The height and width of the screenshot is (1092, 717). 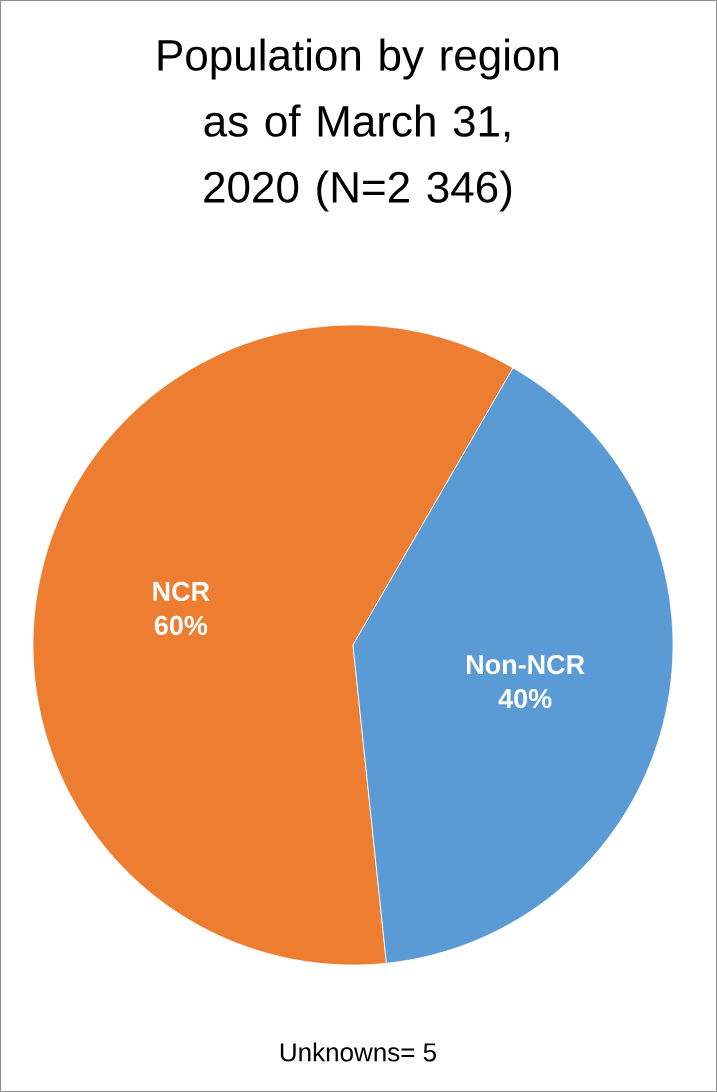 I want to click on slice-label: NCR, so click(x=181, y=591).